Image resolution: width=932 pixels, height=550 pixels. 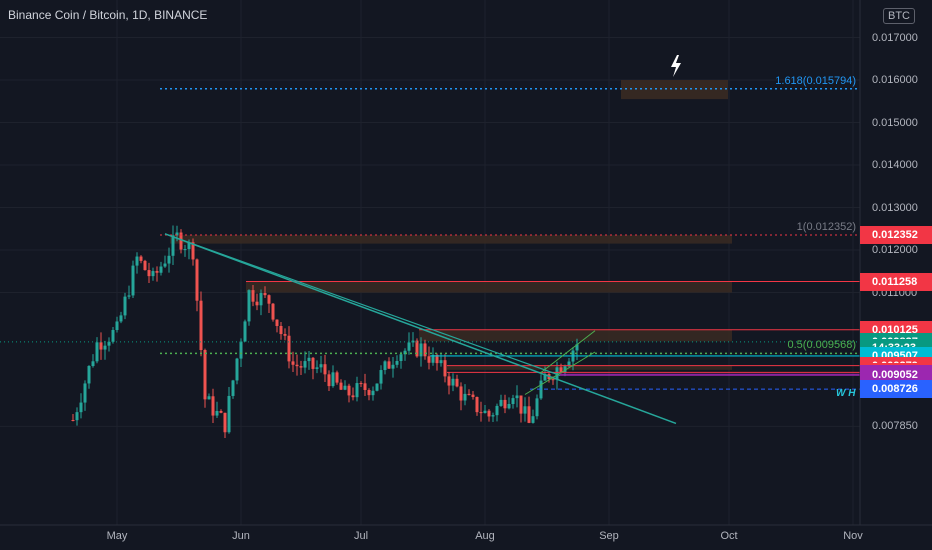 I want to click on price-tick-label: 0.017000, so click(x=895, y=37).